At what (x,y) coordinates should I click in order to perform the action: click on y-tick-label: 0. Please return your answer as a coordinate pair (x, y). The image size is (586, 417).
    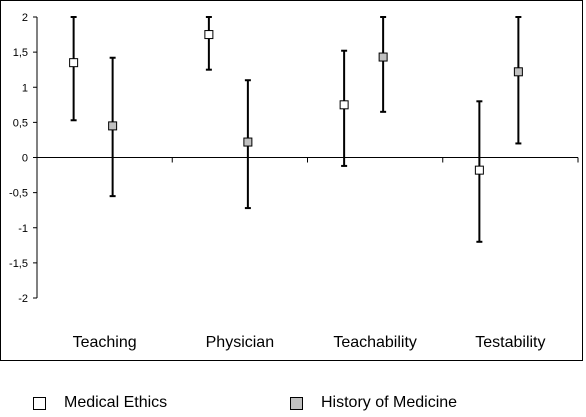
    Looking at the image, I should click on (25, 159).